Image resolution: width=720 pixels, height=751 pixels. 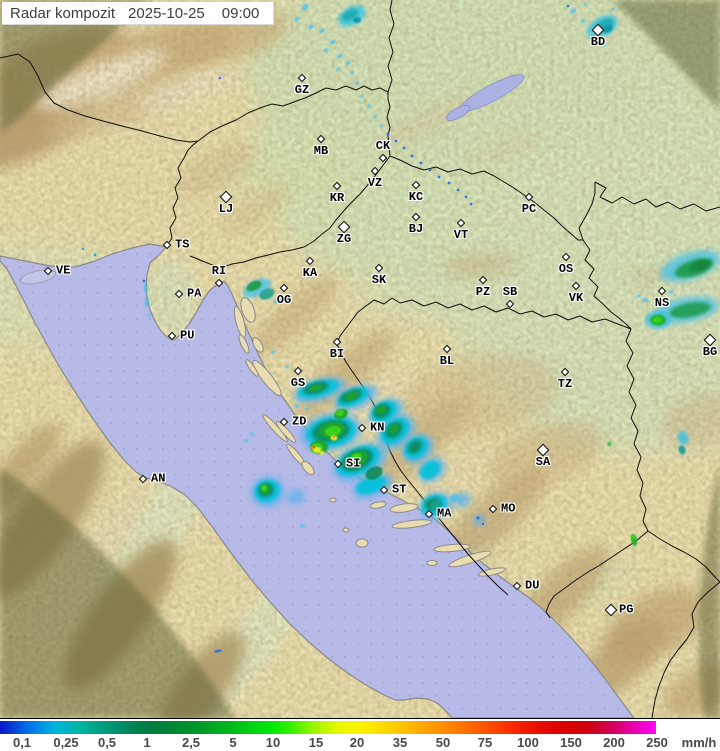 I want to click on radar-echo-ogulin, so click(x=185, y=308).